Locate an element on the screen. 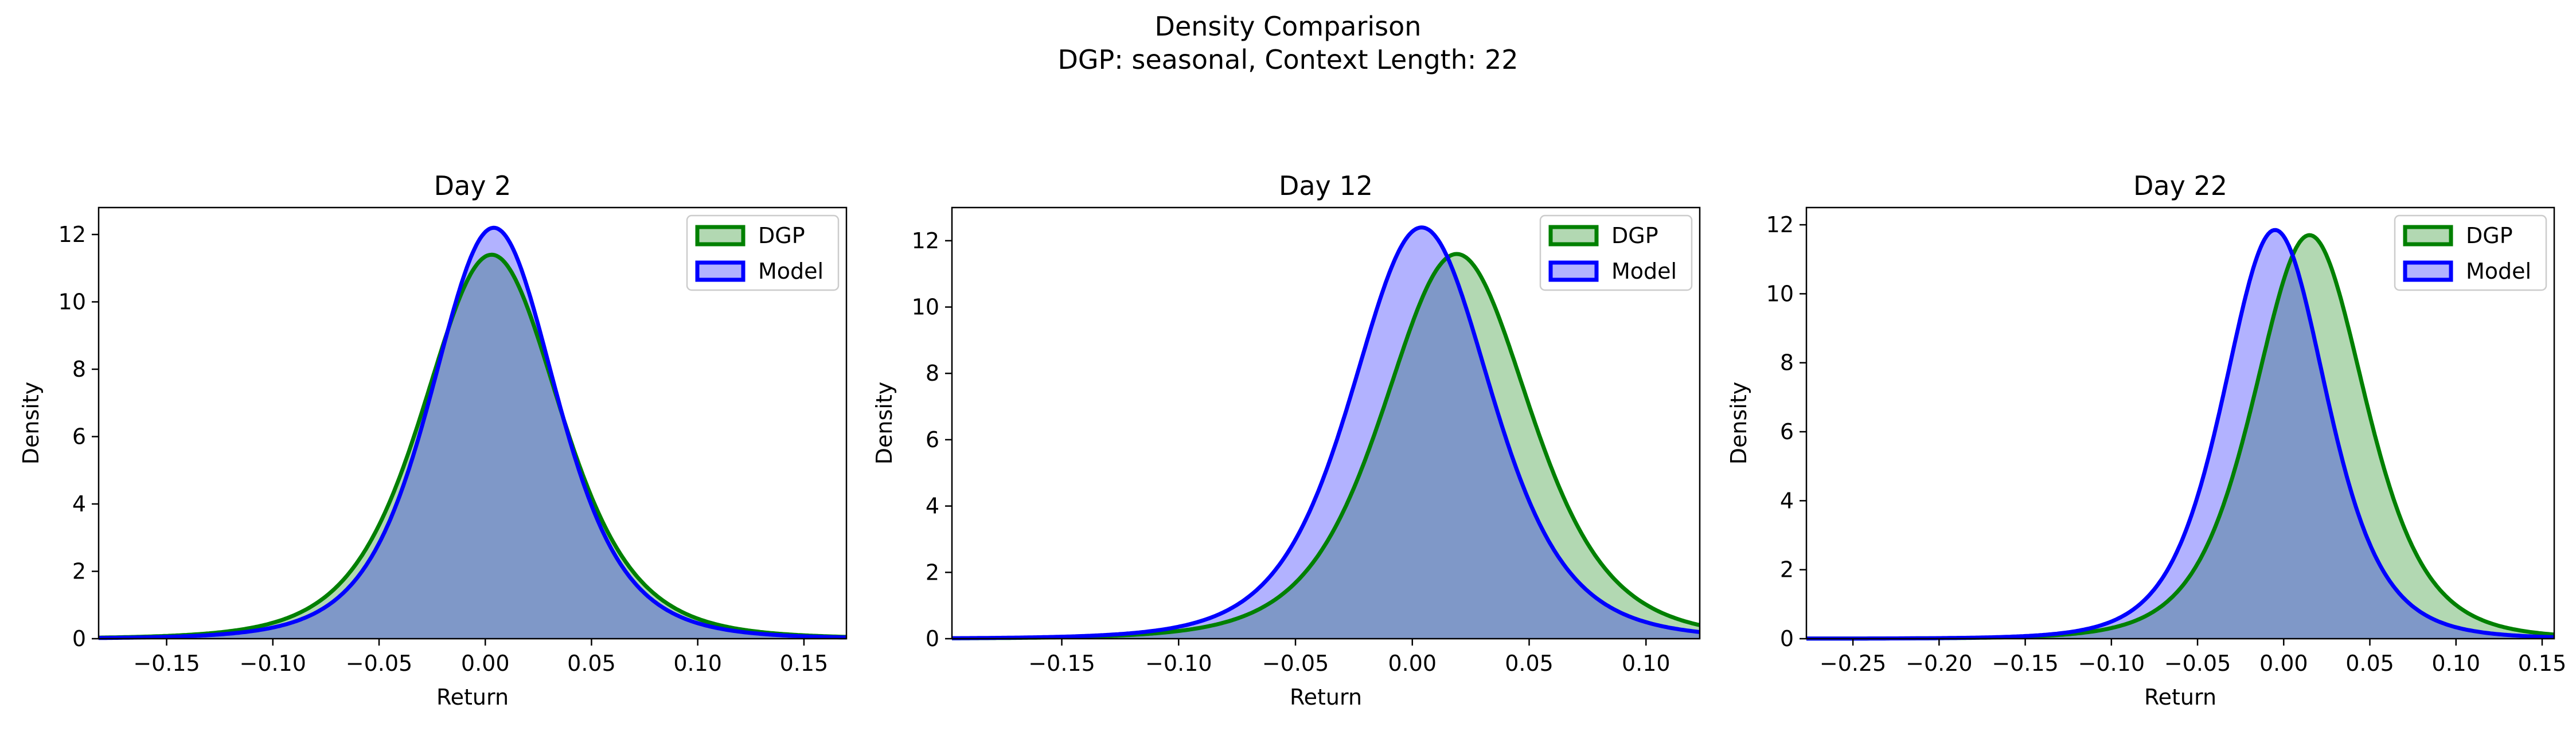 This screenshot has width=2576, height=731. x-tick-label: −0.20 is located at coordinates (1939, 664).